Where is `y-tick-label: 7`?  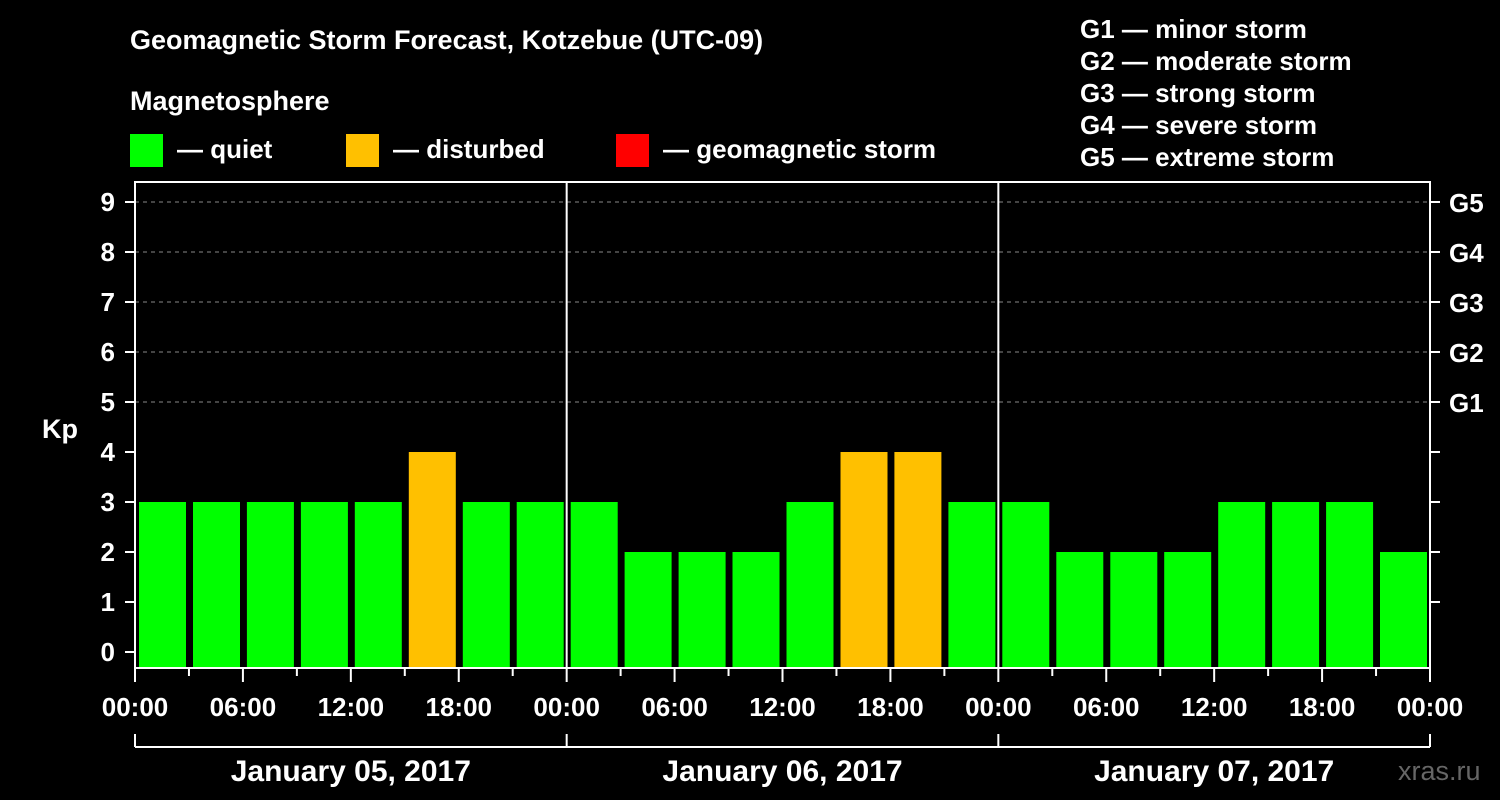
y-tick-label: 7 is located at coordinates (108, 302).